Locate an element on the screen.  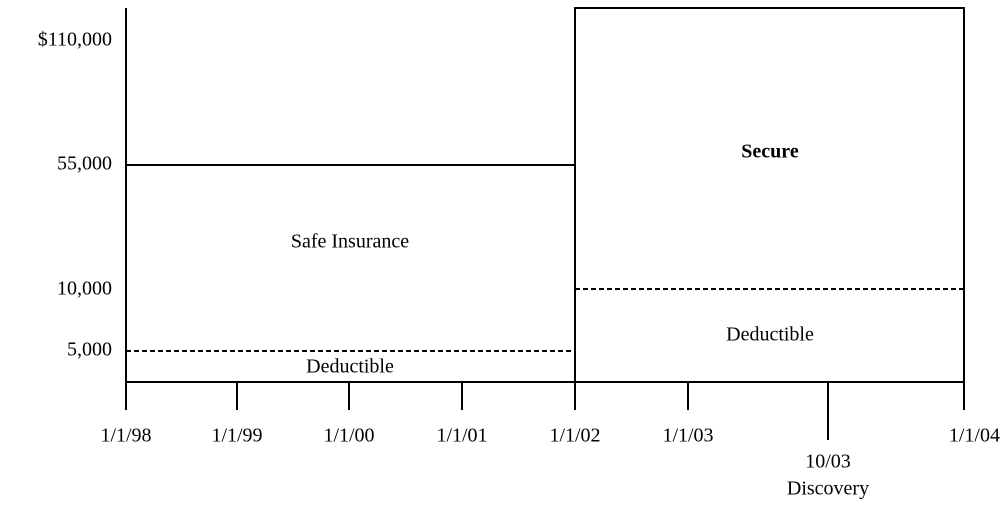
y-tick-label: 5,000 is located at coordinates (89, 350).